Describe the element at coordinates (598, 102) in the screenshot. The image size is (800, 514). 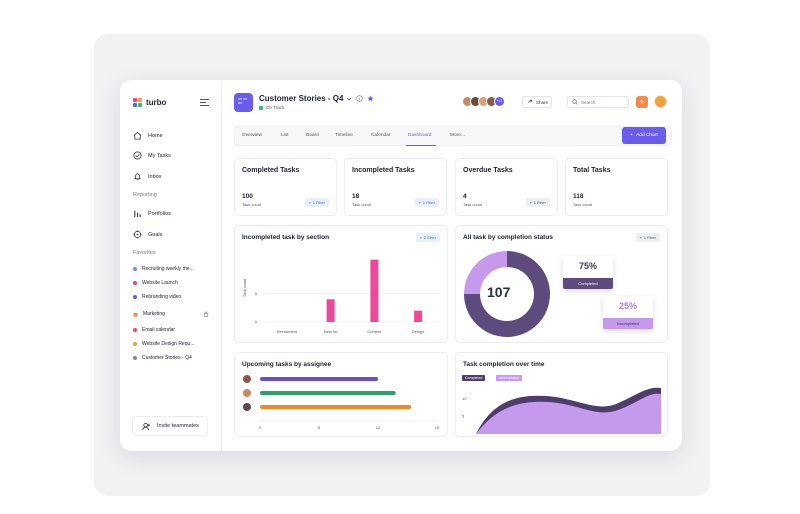
I see `search-input: Search` at that location.